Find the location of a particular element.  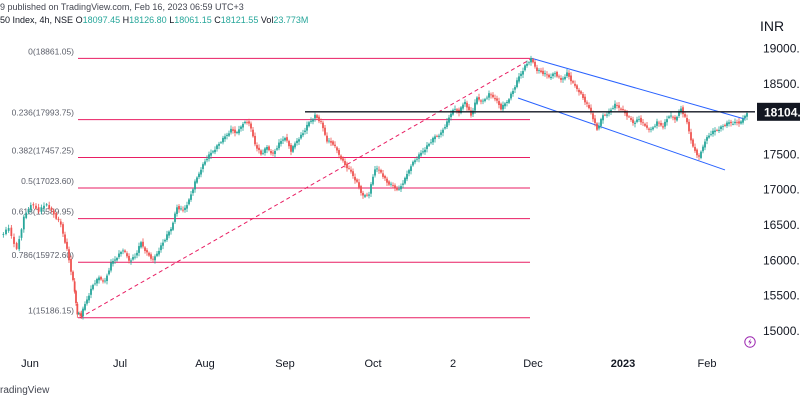

symbol-name: 50 Index, 4h, NSE is located at coordinates (37, 20).